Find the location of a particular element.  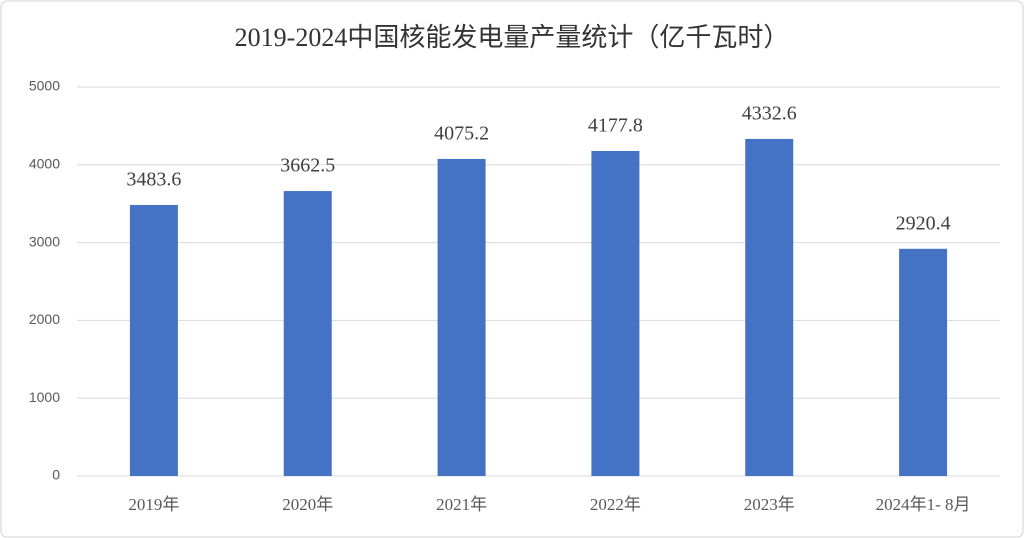

chart-title: 2019-2024中国核能发电量产量统计（亿千瓦时） is located at coordinates (512, 37).